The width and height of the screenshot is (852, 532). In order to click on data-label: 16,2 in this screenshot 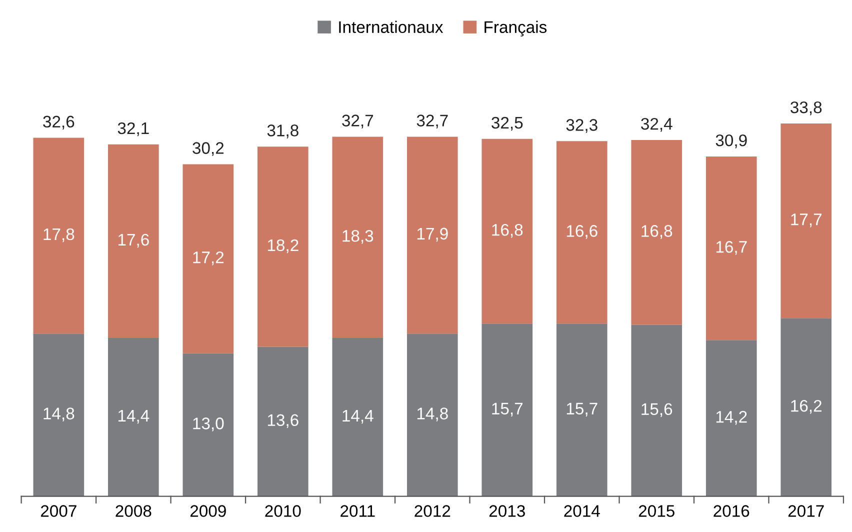, I will do `click(806, 407)`.